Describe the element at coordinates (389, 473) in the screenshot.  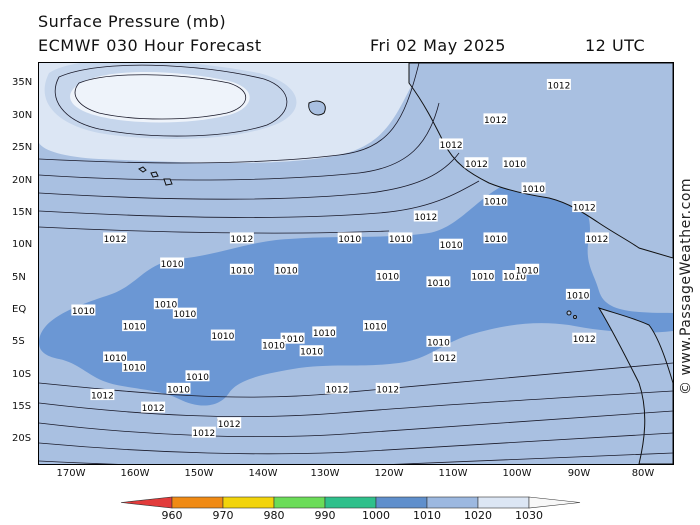
I see `lon-label-120w: 120W` at that location.